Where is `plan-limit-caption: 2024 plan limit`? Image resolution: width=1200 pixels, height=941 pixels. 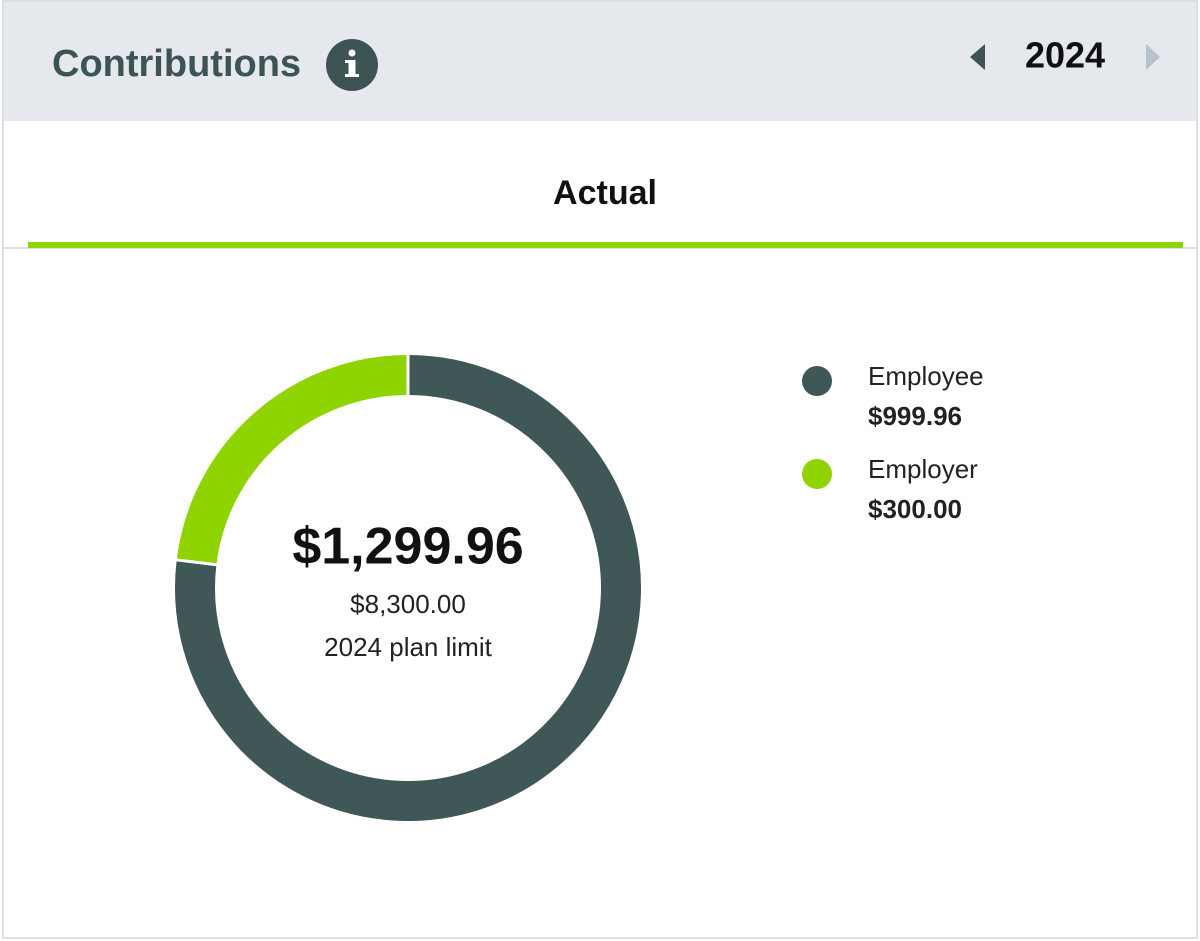
plan-limit-caption: 2024 plan limit is located at coordinates (408, 647).